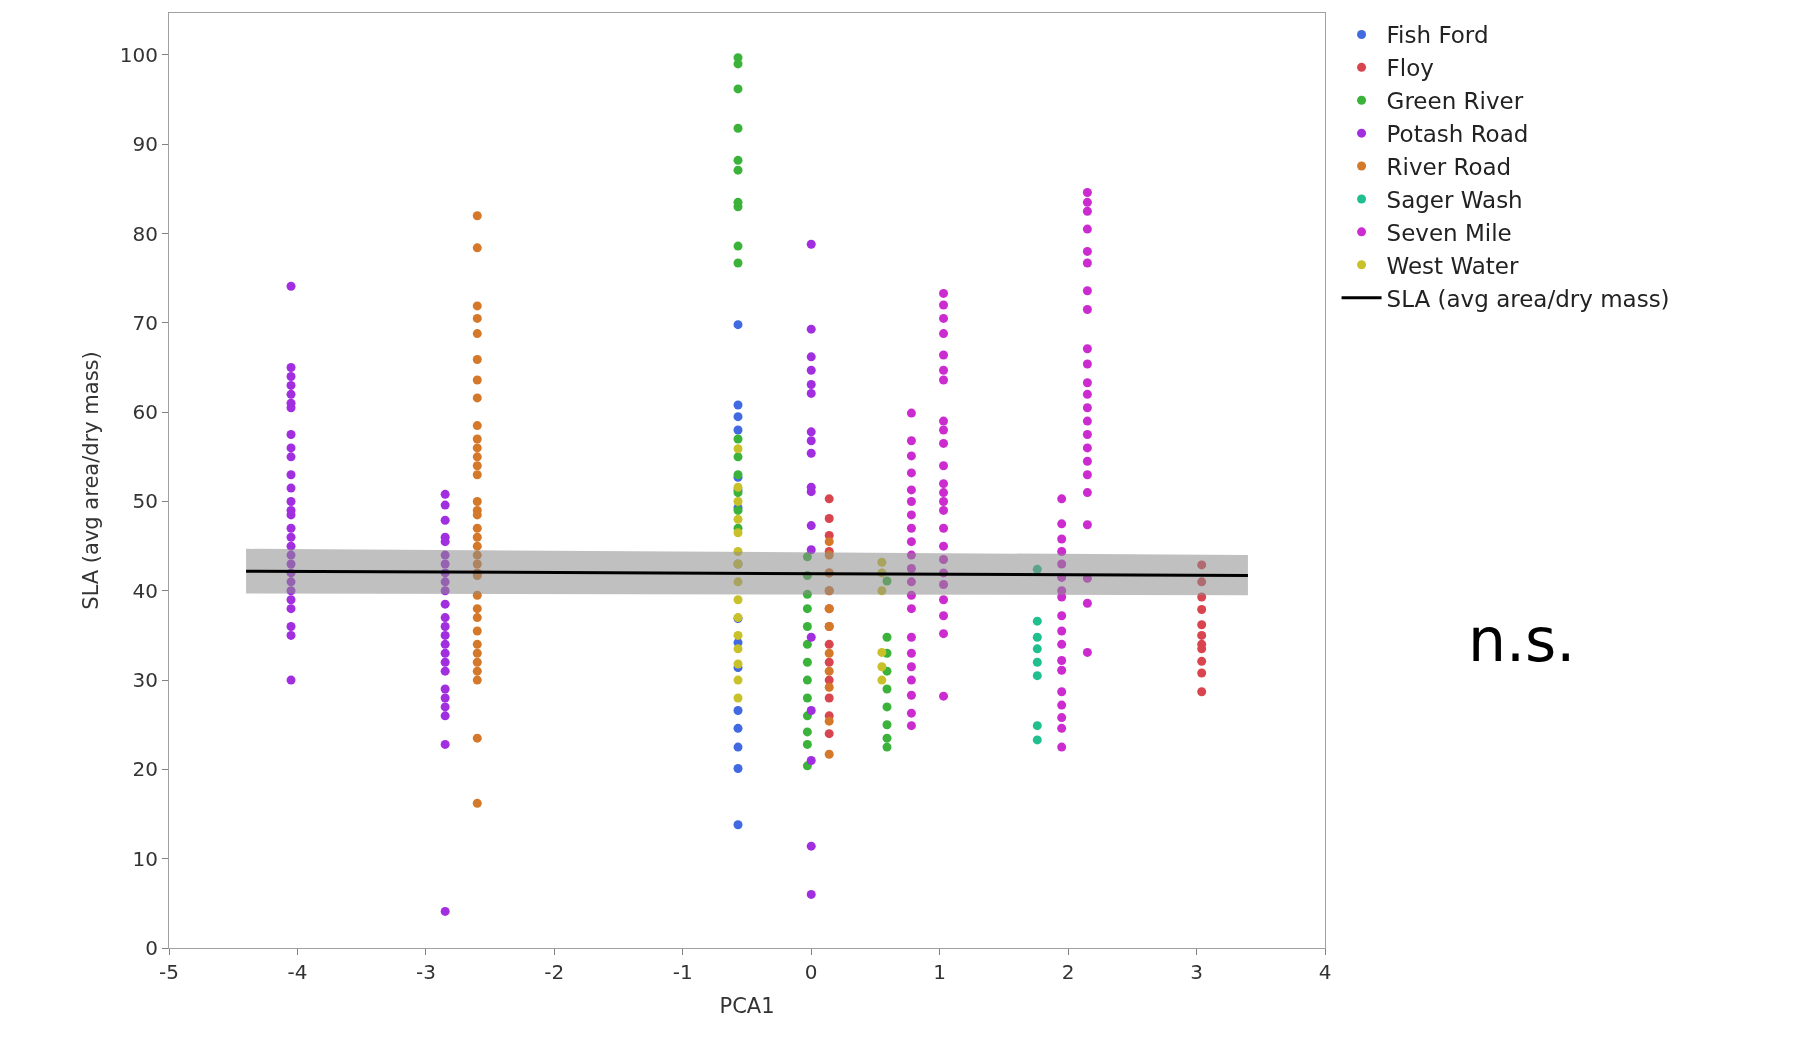 The image size is (1808, 1054). I want to click on x-tick-label: -2, so click(554, 972).